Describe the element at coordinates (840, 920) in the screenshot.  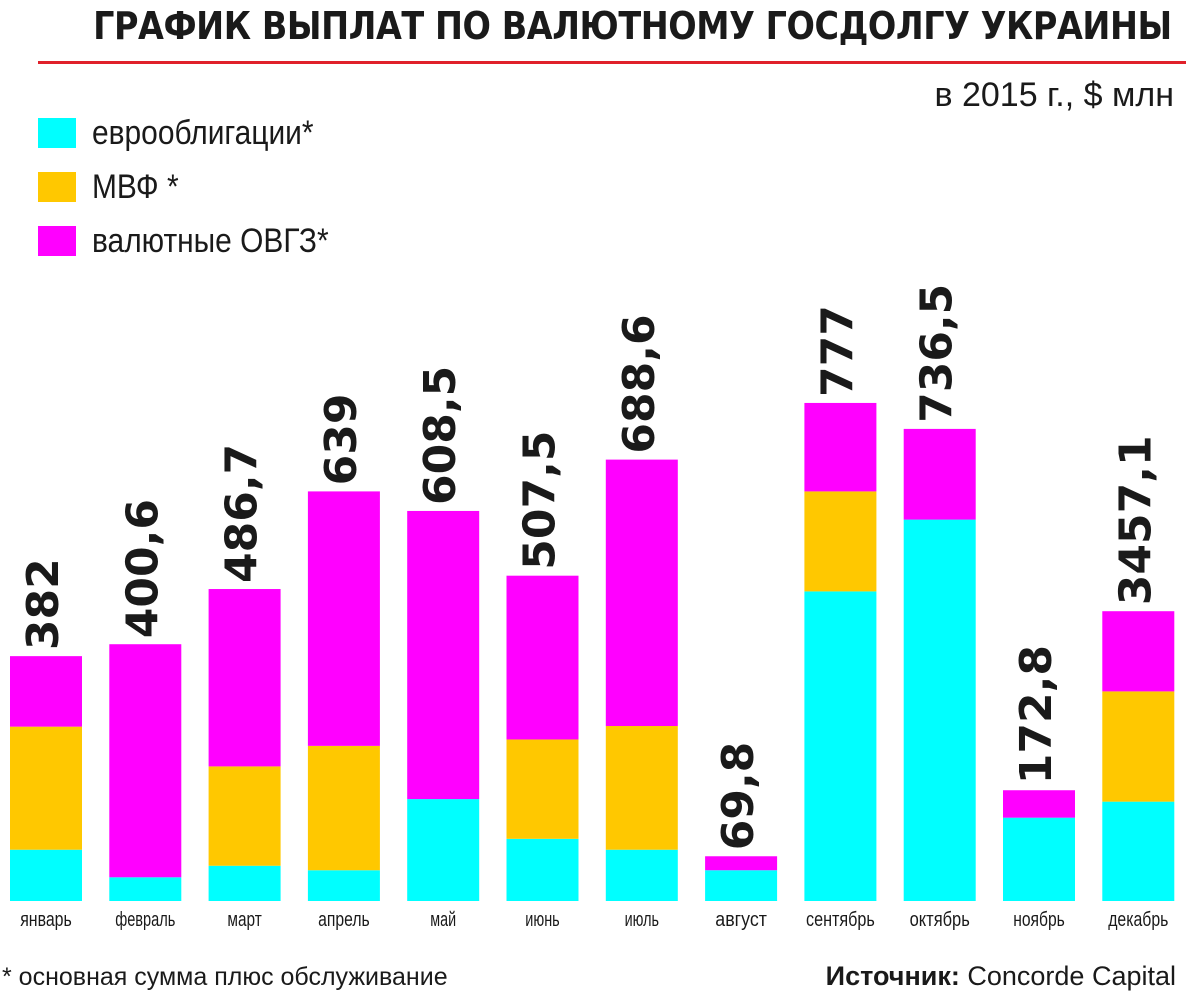
I see `x-tick-label: сентябрь` at that location.